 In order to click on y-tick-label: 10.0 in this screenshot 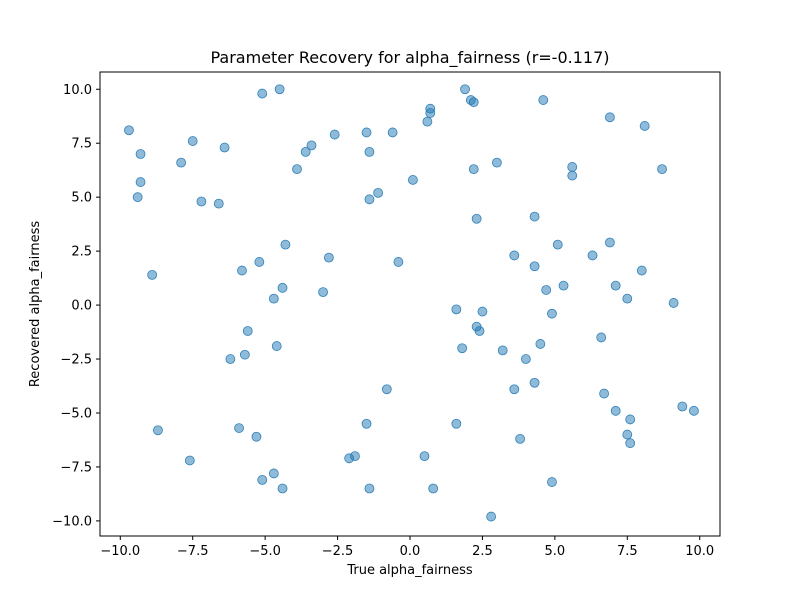, I will do `click(77, 90)`.